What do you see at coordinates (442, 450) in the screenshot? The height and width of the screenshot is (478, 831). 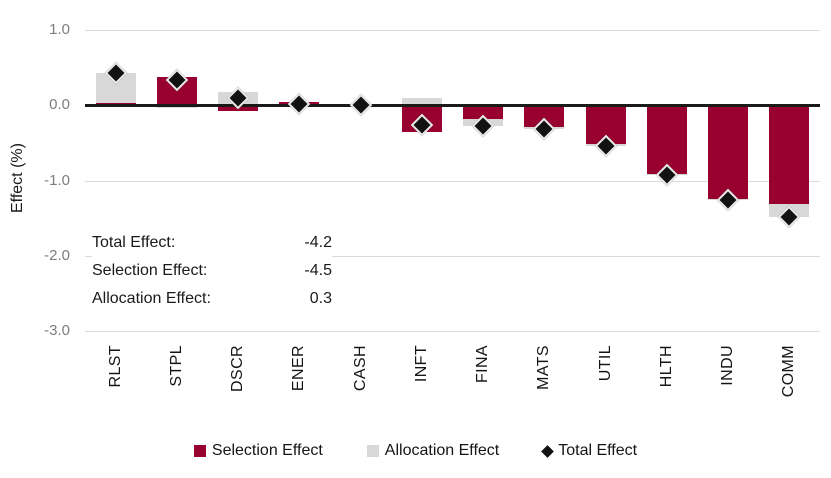 I see `legend-label: Allocation Effect` at bounding box center [442, 450].